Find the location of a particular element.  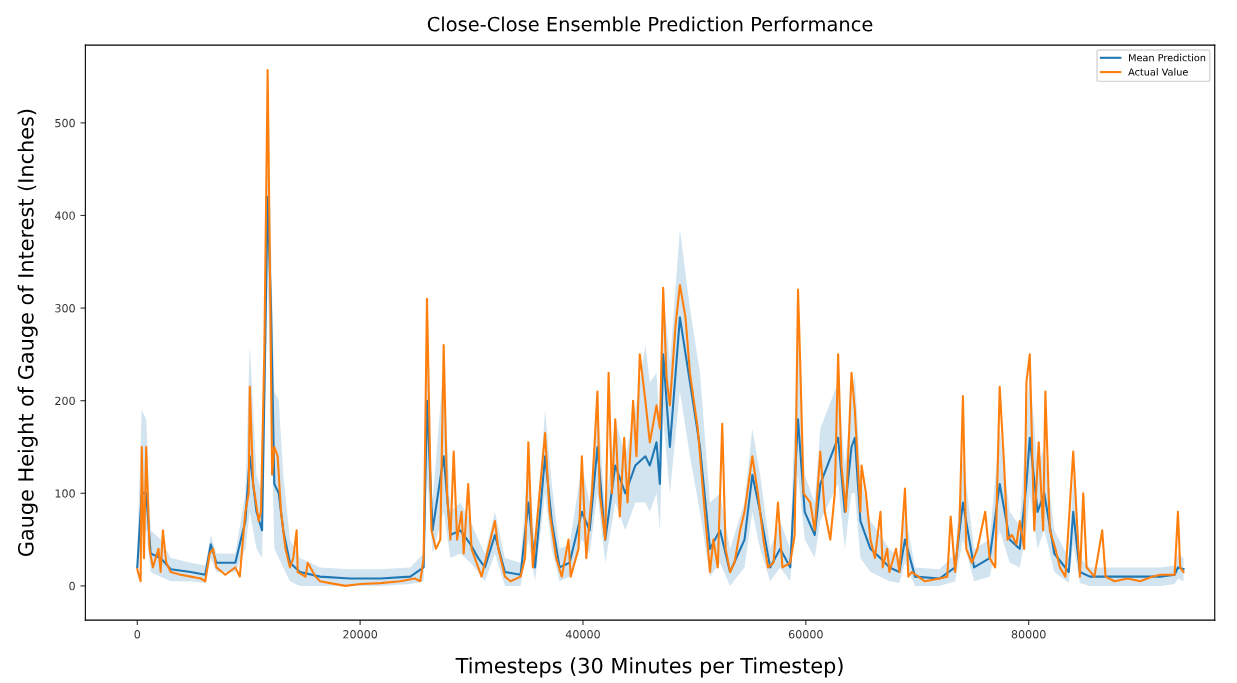

x-tick-label: 0 is located at coordinates (137, 634).